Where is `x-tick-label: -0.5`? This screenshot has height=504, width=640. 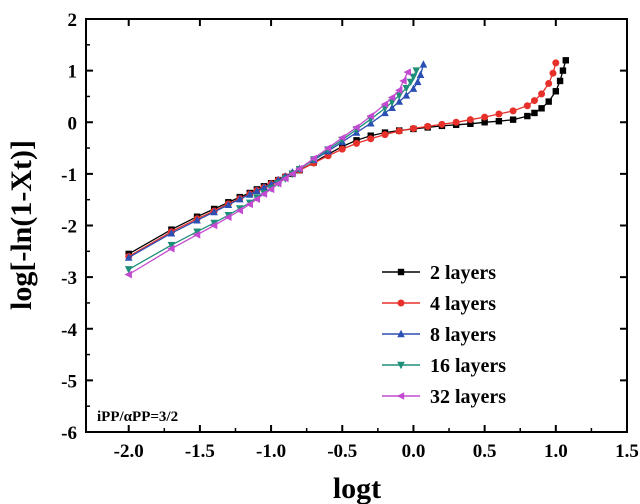
x-tick-label: -0.5 is located at coordinates (342, 451).